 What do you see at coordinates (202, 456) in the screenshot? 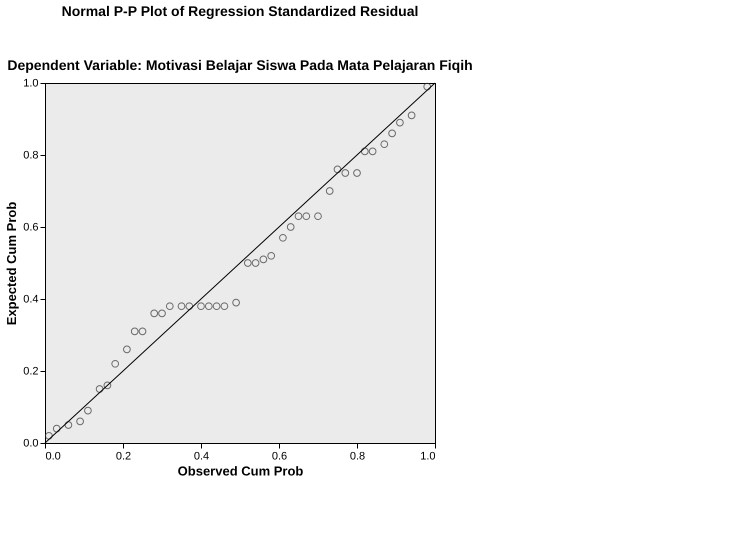
I see `x-tick-label: 0.4` at bounding box center [202, 456].